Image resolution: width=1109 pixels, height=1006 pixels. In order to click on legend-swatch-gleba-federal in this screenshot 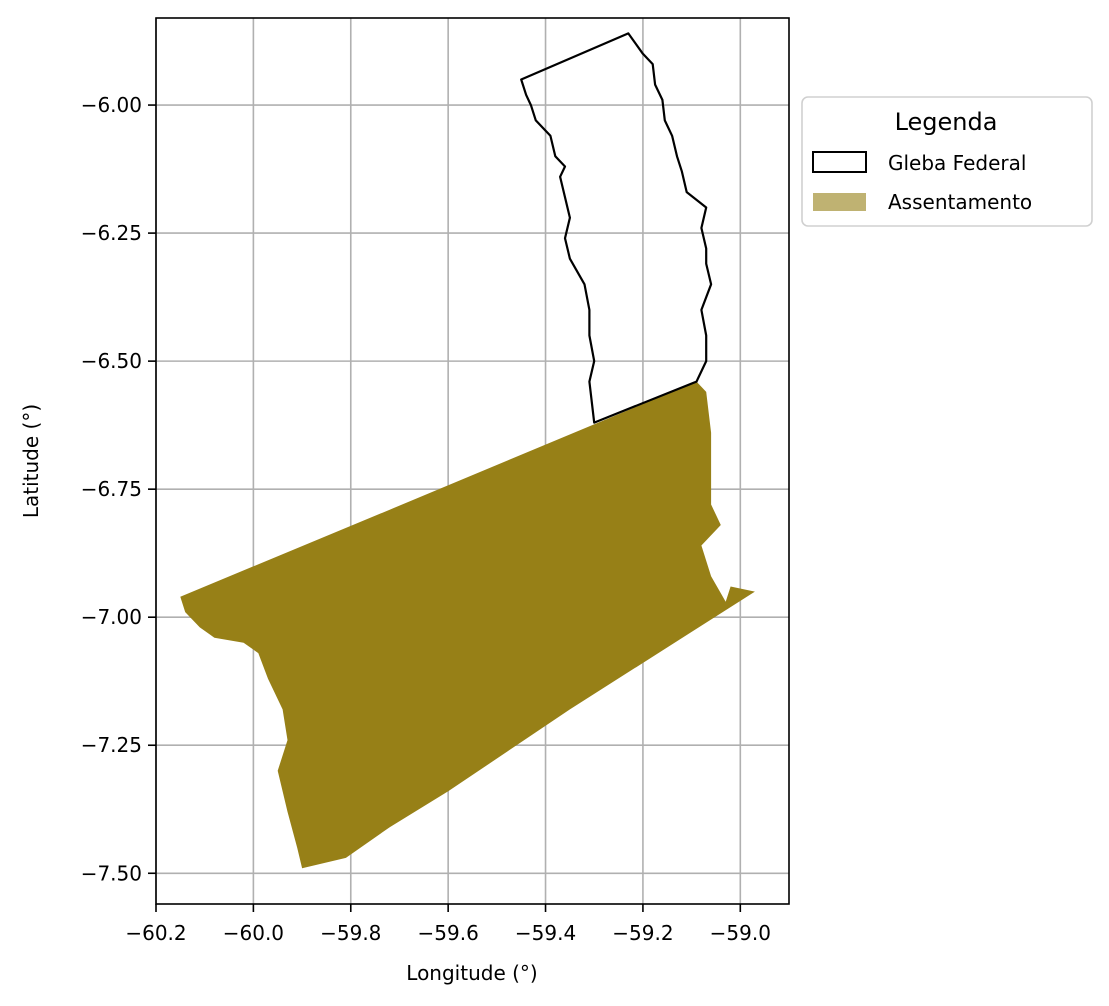, I will do `click(839, 162)`.